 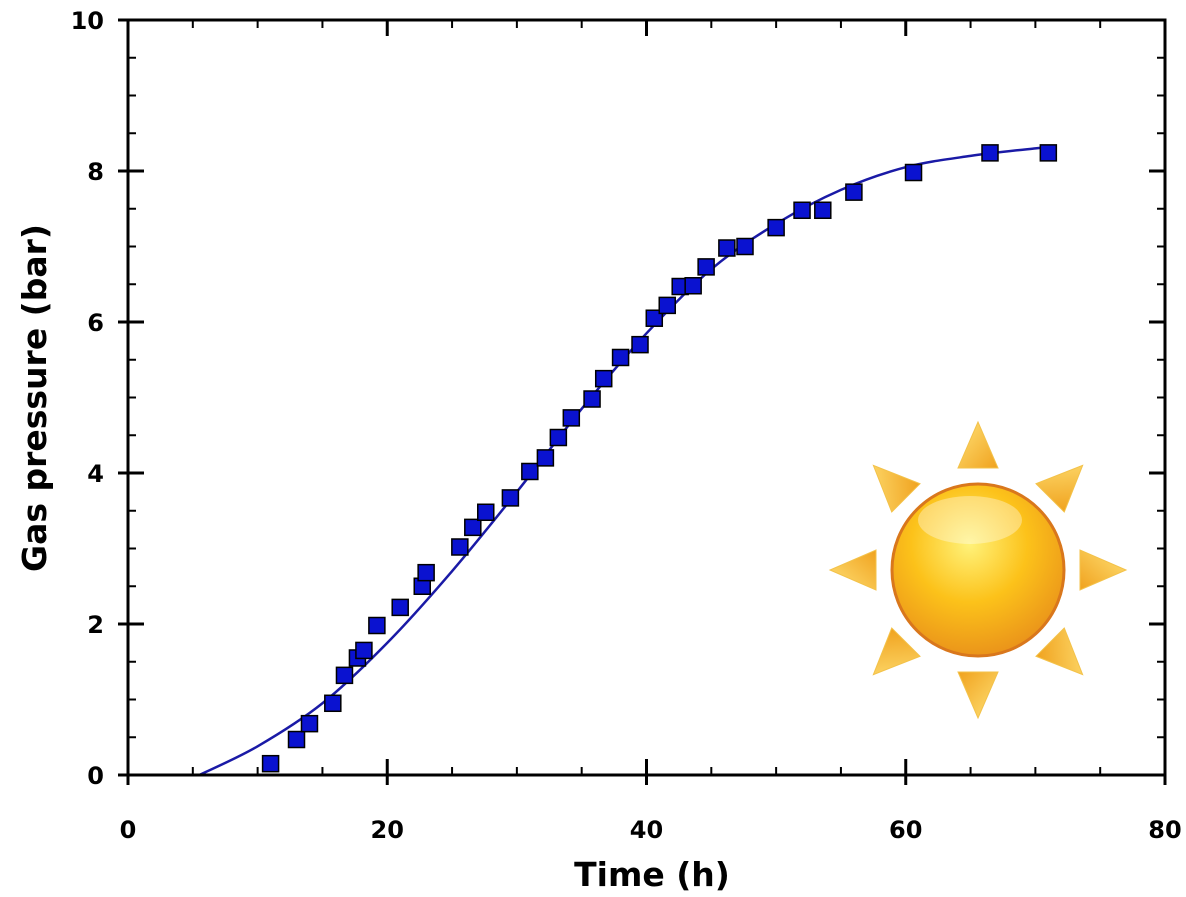 I want to click on y-tick-label: 6, so click(x=95, y=323).